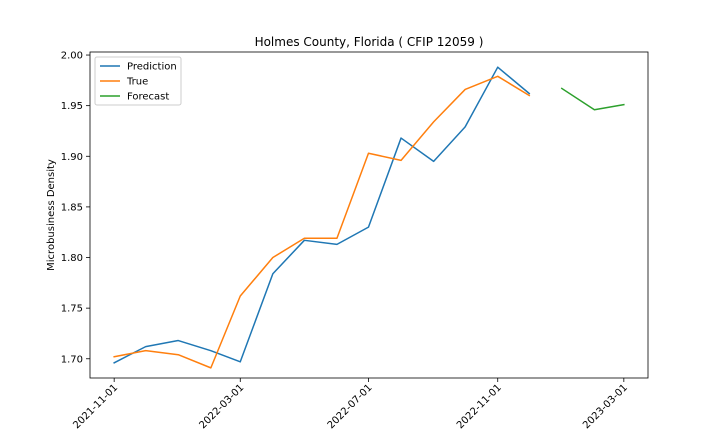 The height and width of the screenshot is (432, 720). I want to click on legend-label-prediction: Prediction, so click(152, 67).